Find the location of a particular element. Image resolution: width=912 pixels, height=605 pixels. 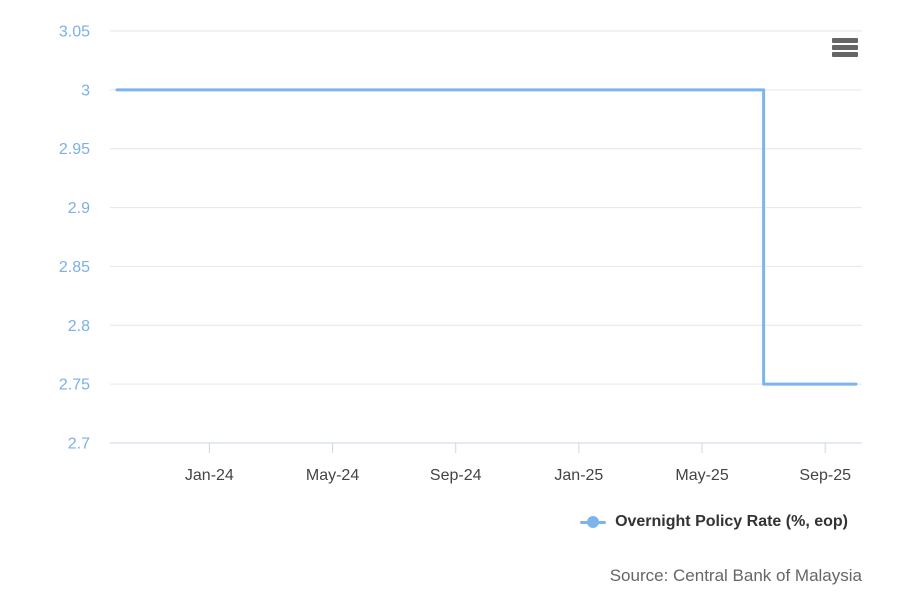

x-axis-label: May-24 is located at coordinates (332, 475).